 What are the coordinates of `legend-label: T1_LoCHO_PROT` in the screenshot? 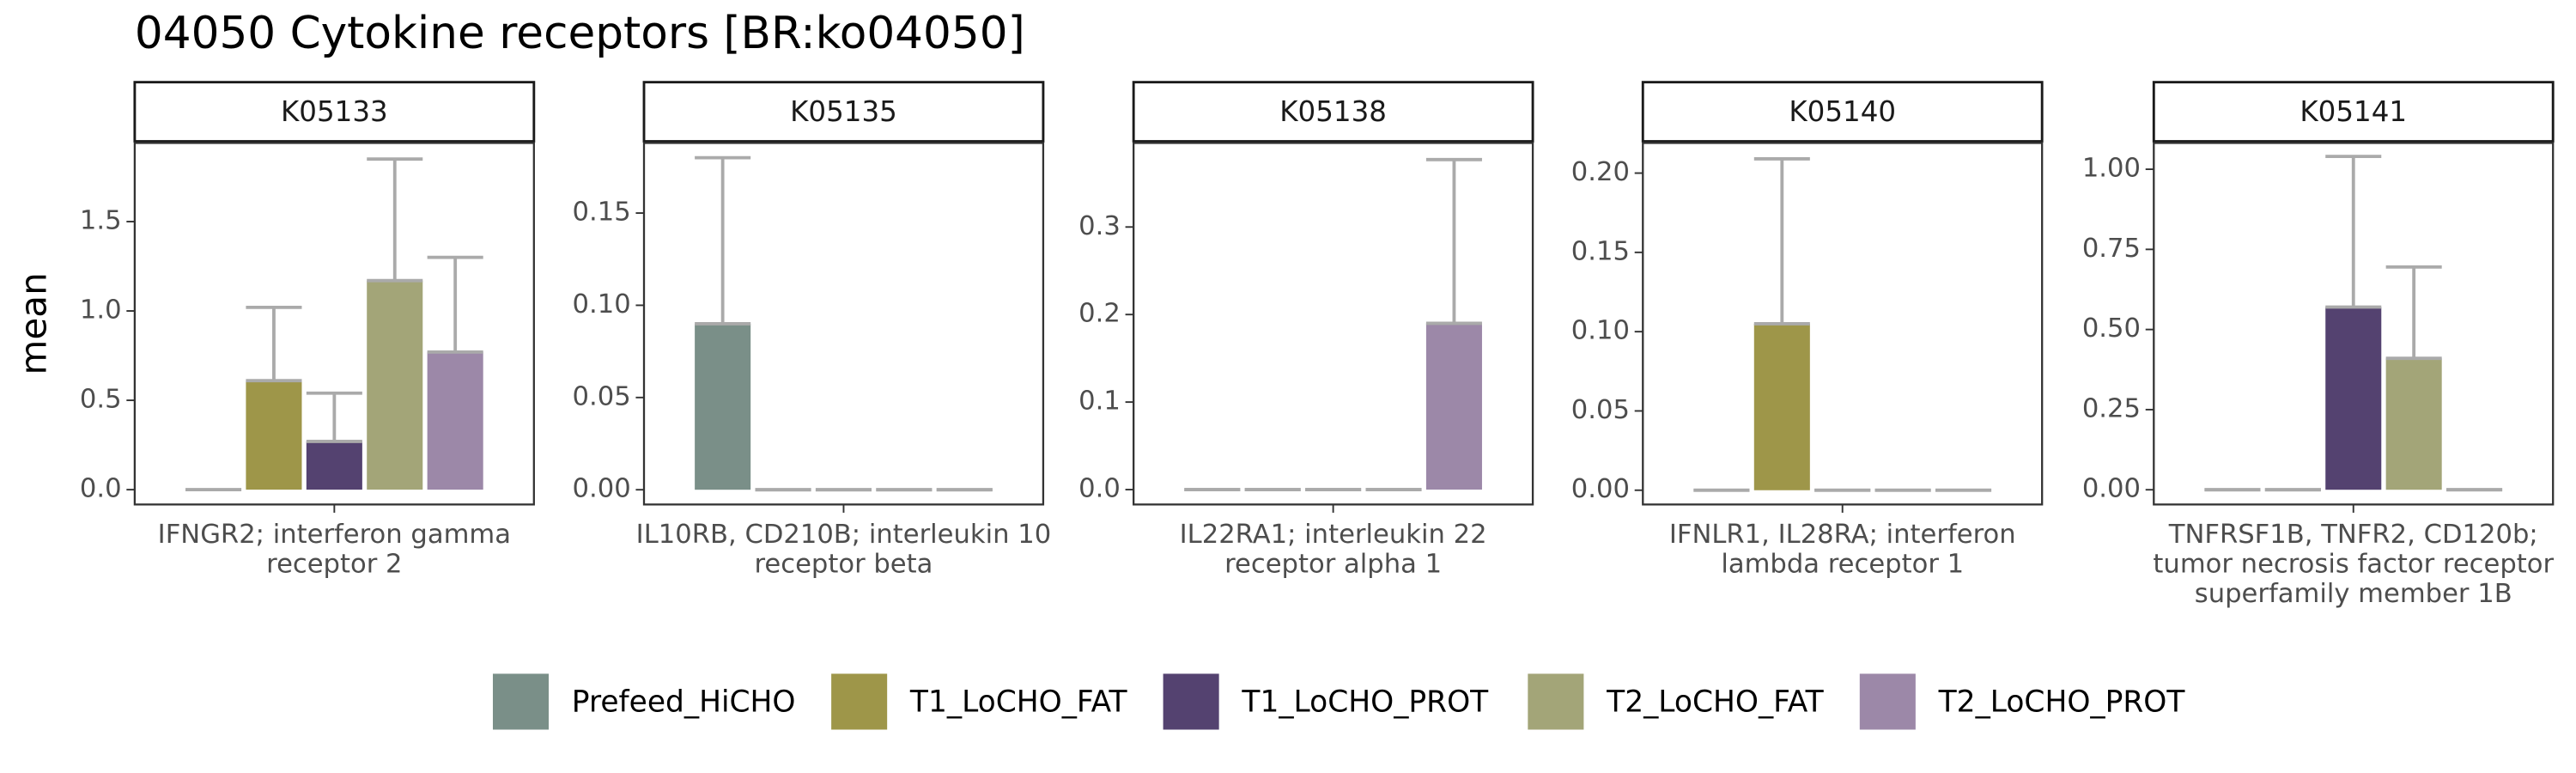 It's located at (1365, 702).